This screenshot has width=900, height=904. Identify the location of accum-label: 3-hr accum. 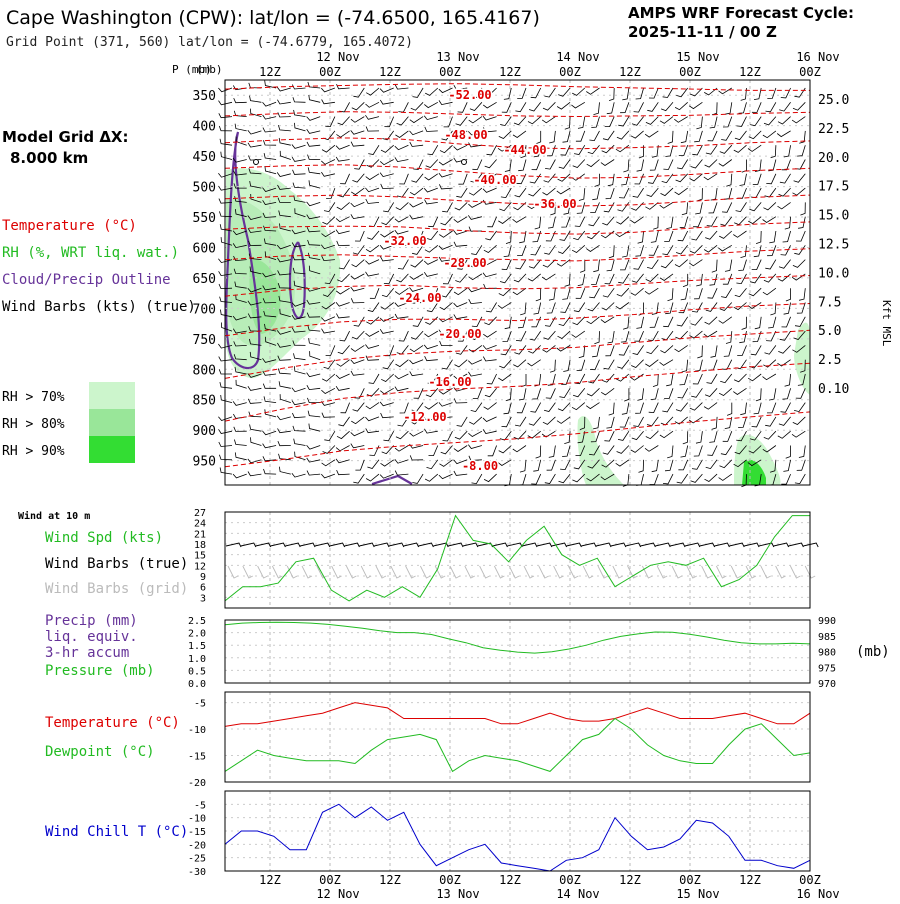
(87, 653).